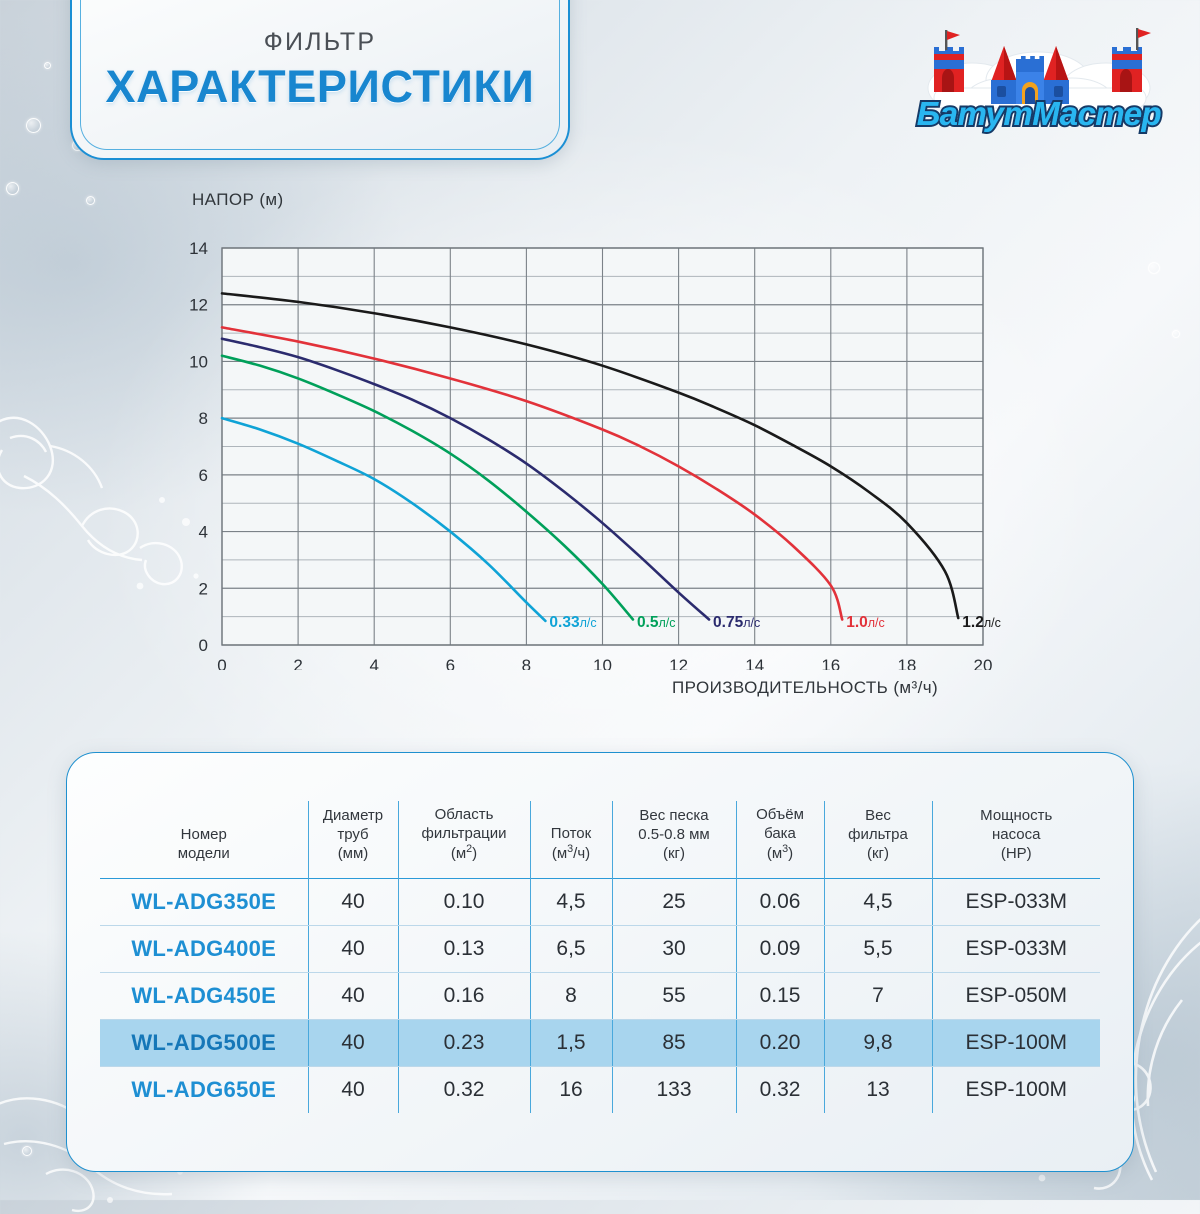 The height and width of the screenshot is (1214, 1200). What do you see at coordinates (674, 949) in the screenshot?
I see `table-cell-sand: 30` at bounding box center [674, 949].